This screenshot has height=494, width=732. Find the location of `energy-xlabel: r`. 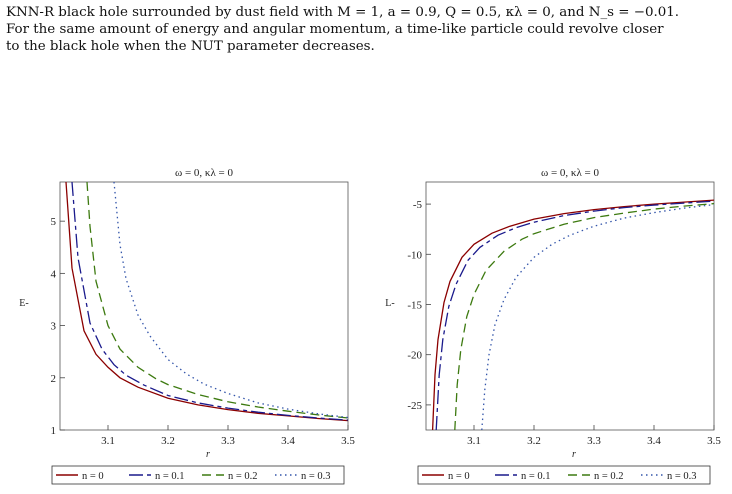

energy-xlabel: r is located at coordinates (208, 454).